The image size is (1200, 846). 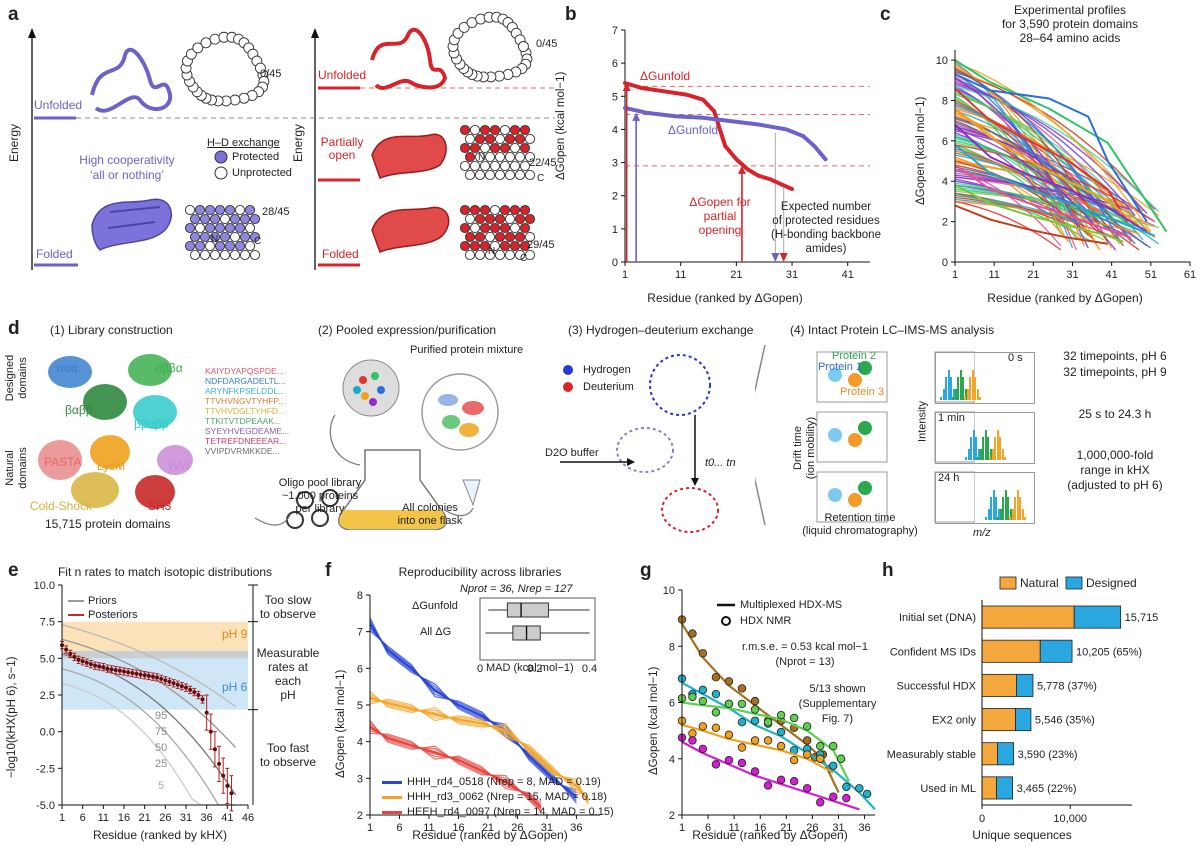 What do you see at coordinates (741, 169) in the screenshot?
I see `b-arrow-partial-head` at bounding box center [741, 169].